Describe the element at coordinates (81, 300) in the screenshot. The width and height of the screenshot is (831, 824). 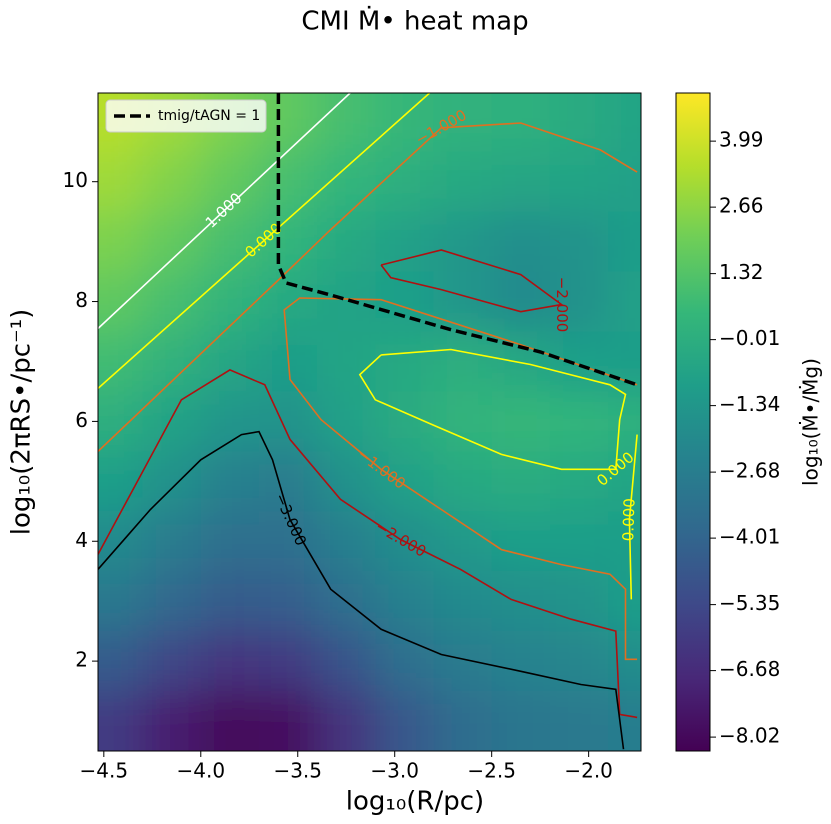
I see `y-tick-label: 8` at that location.